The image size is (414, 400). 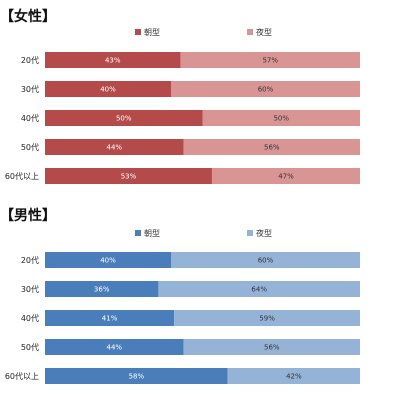 I want to click on data-label: 59%, so click(x=267, y=319).